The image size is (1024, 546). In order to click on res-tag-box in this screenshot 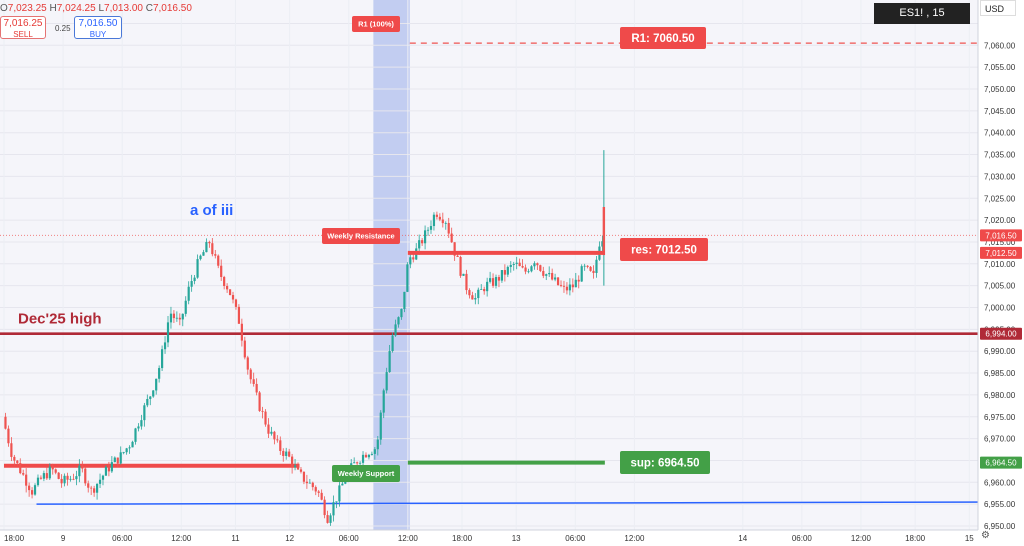, I will do `click(664, 249)`.